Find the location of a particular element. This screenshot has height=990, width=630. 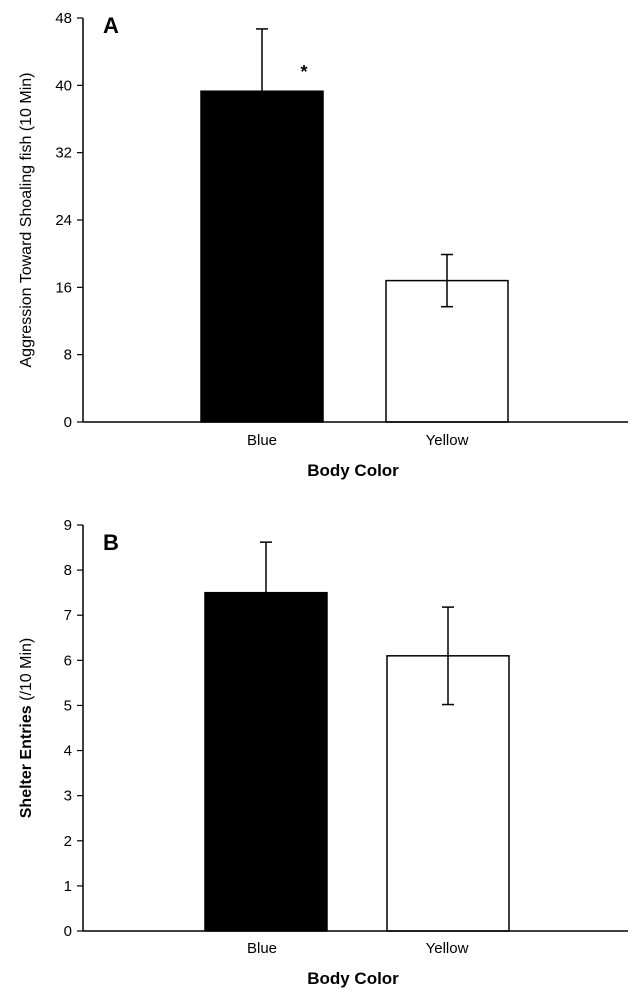

panel-b-y-tick-label: 4 is located at coordinates (68, 751).